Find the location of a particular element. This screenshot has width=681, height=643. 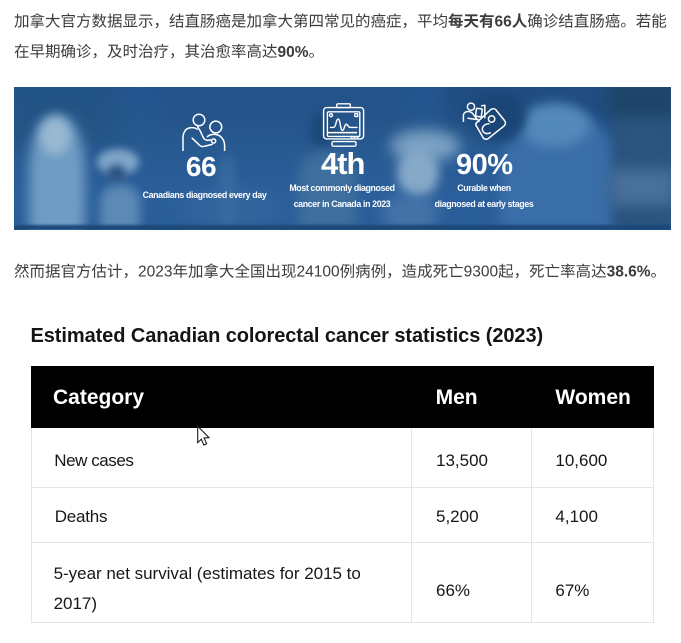

svg-text: 38.6% is located at coordinates (629, 272).